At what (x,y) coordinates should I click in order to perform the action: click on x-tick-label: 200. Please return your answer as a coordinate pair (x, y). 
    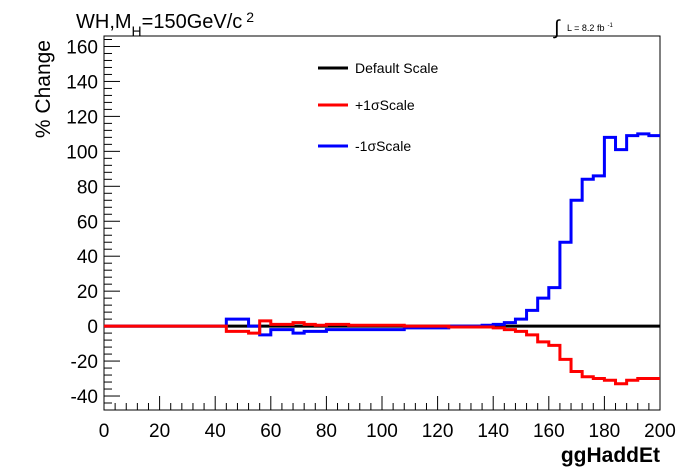
    Looking at the image, I should click on (660, 431).